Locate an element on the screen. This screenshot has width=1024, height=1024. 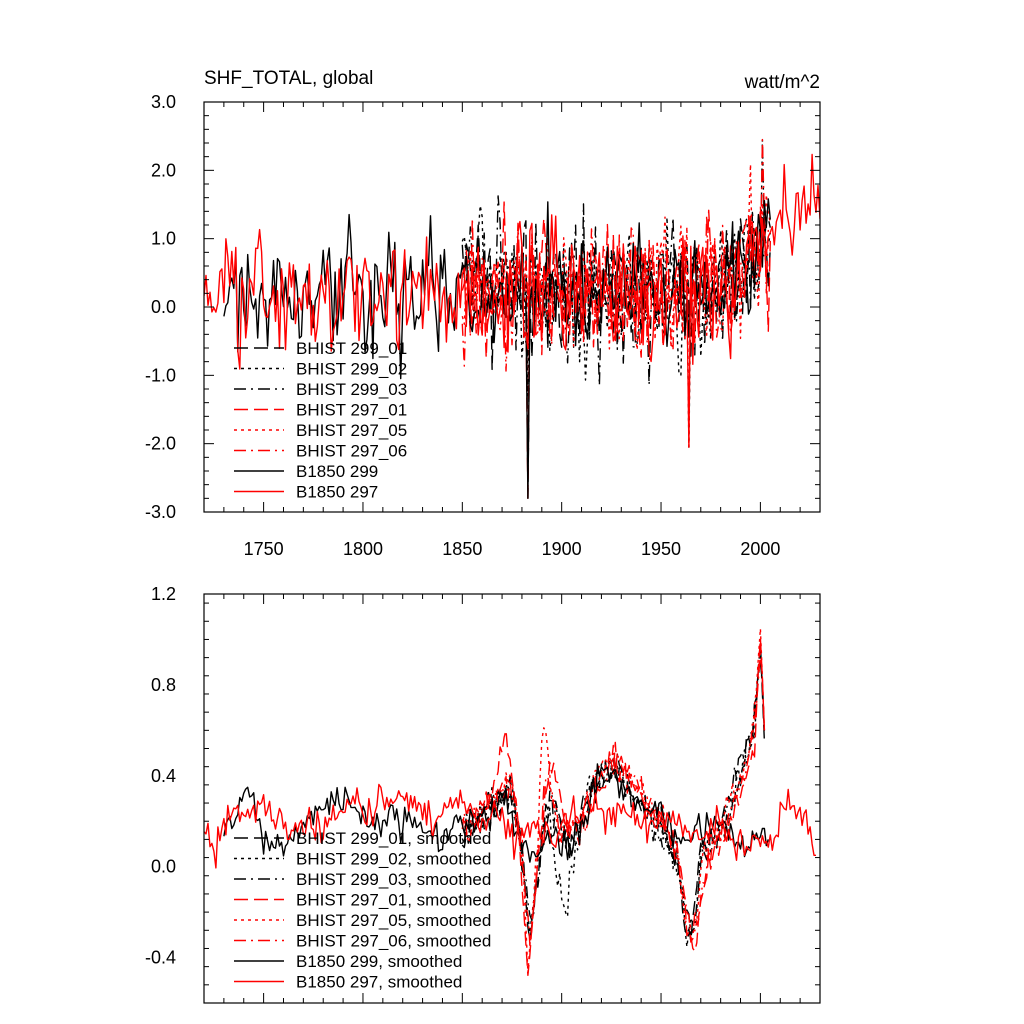
legend-entry: BHIST 297_01, smoothed is located at coordinates (362, 900).